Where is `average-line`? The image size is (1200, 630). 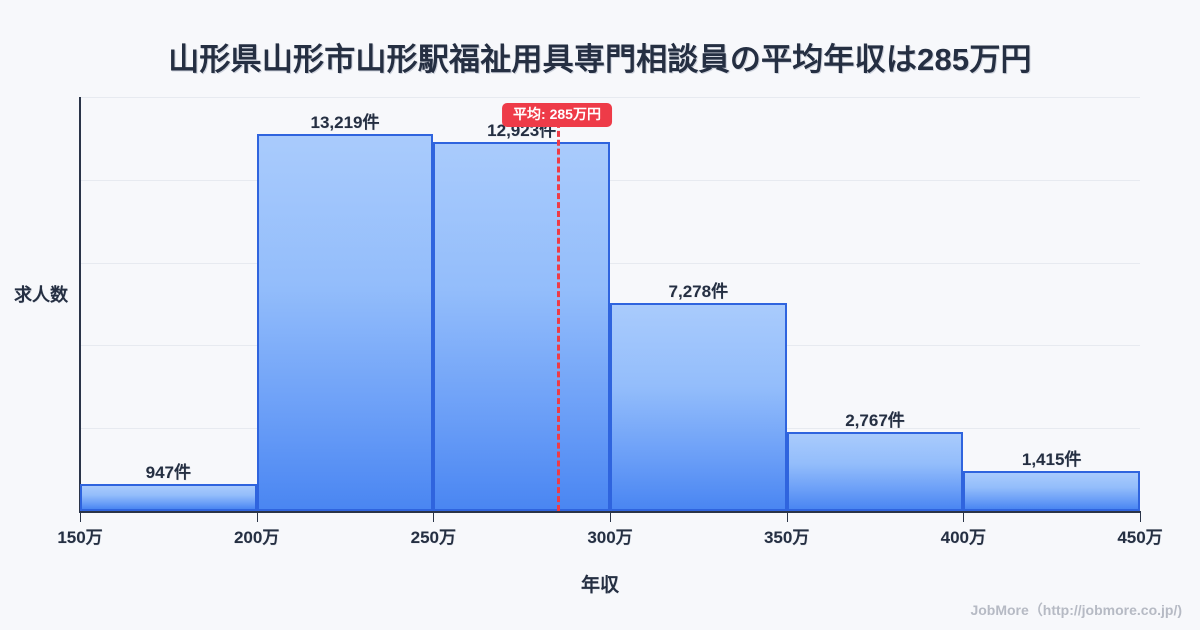 average-line is located at coordinates (558, 312).